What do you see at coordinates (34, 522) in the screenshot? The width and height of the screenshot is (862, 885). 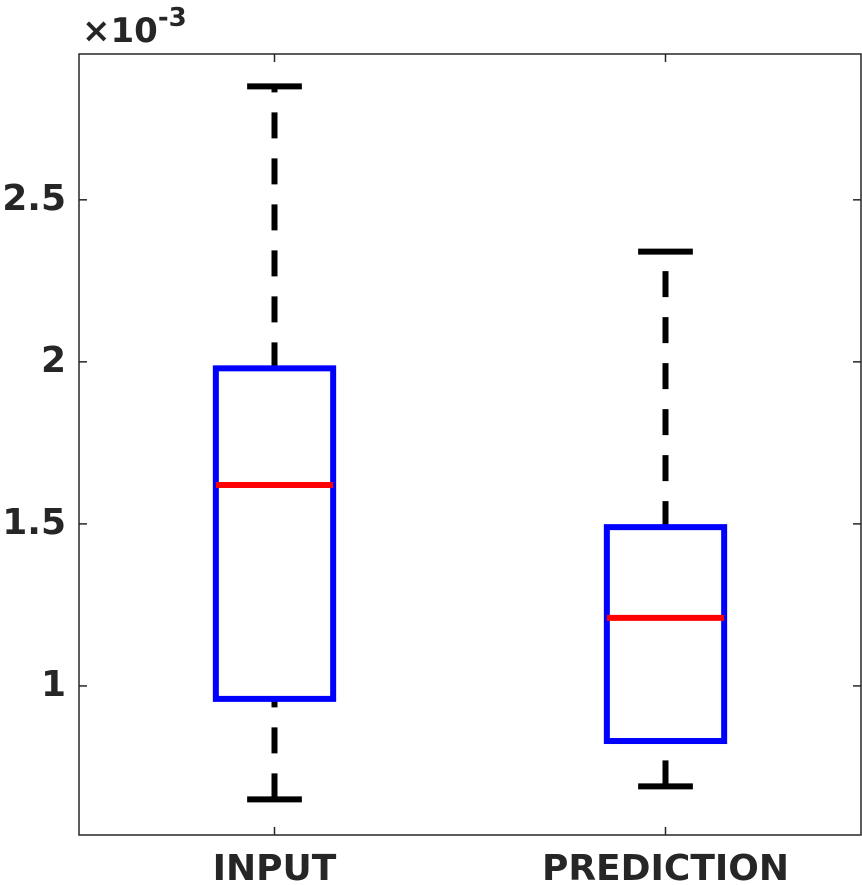 I see `y-tick-label: 1.5` at bounding box center [34, 522].